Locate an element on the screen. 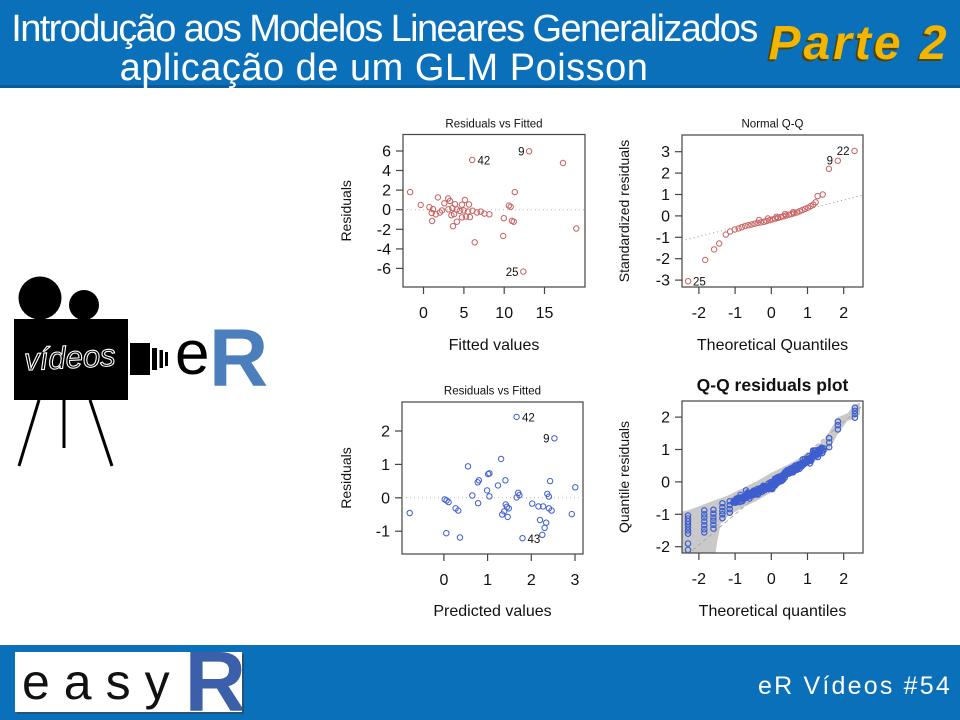 This screenshot has width=960, height=720. svg-text: Theoretical Quantiles is located at coordinates (772, 345).